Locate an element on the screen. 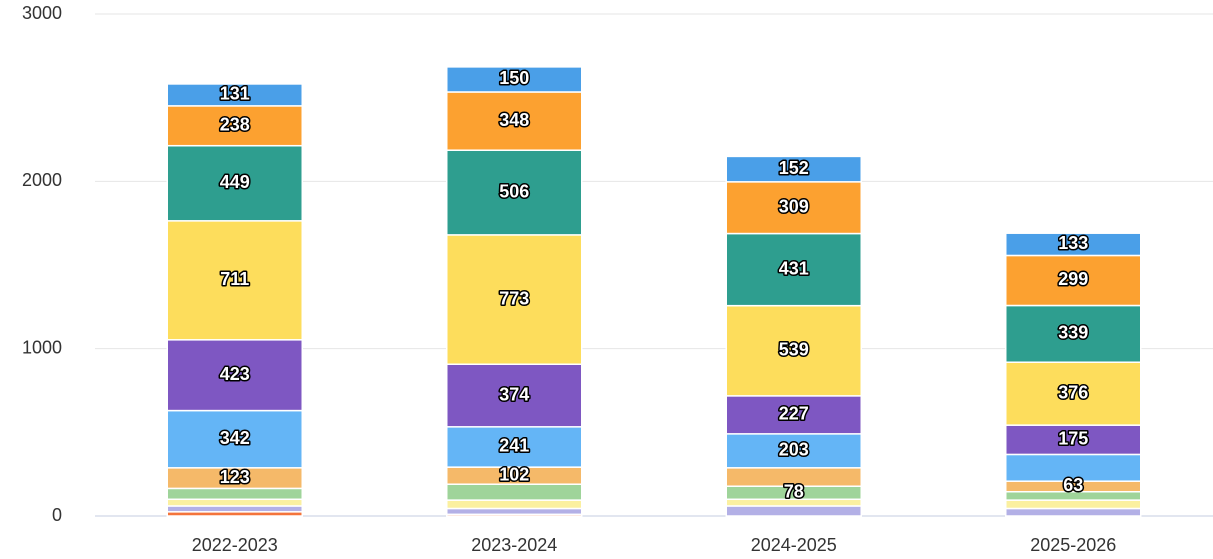  value-label: 150 is located at coordinates (514, 78).